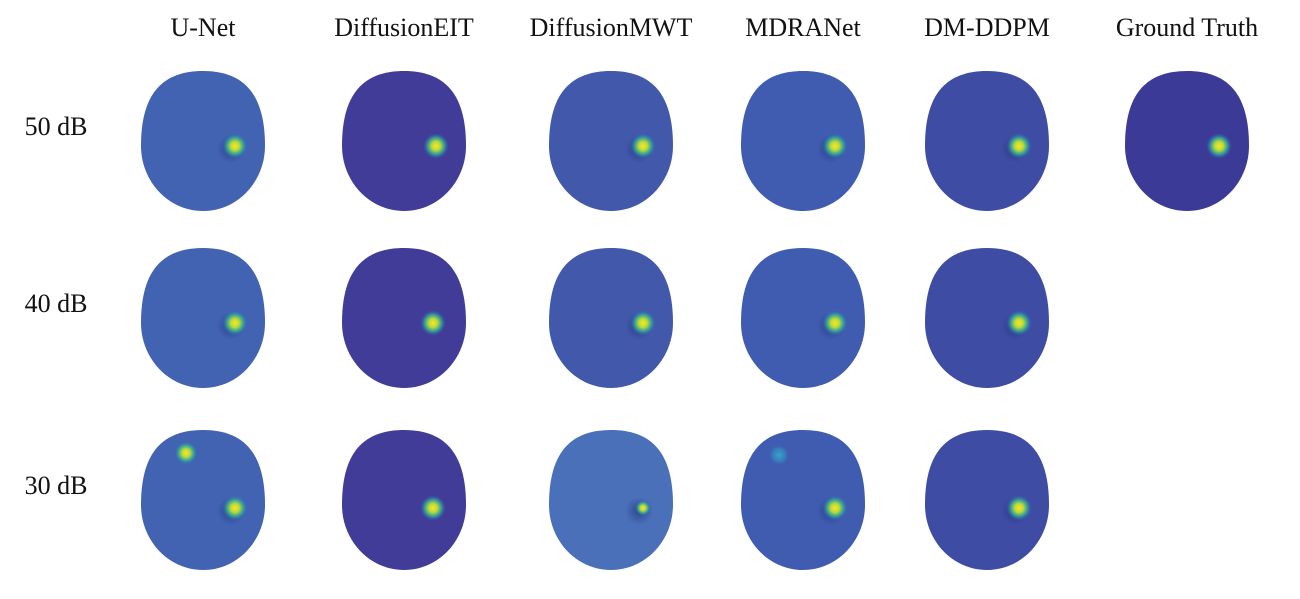 This screenshot has height=599, width=1300. What do you see at coordinates (404, 27) in the screenshot?
I see `column-header: DiffusionEIT` at bounding box center [404, 27].